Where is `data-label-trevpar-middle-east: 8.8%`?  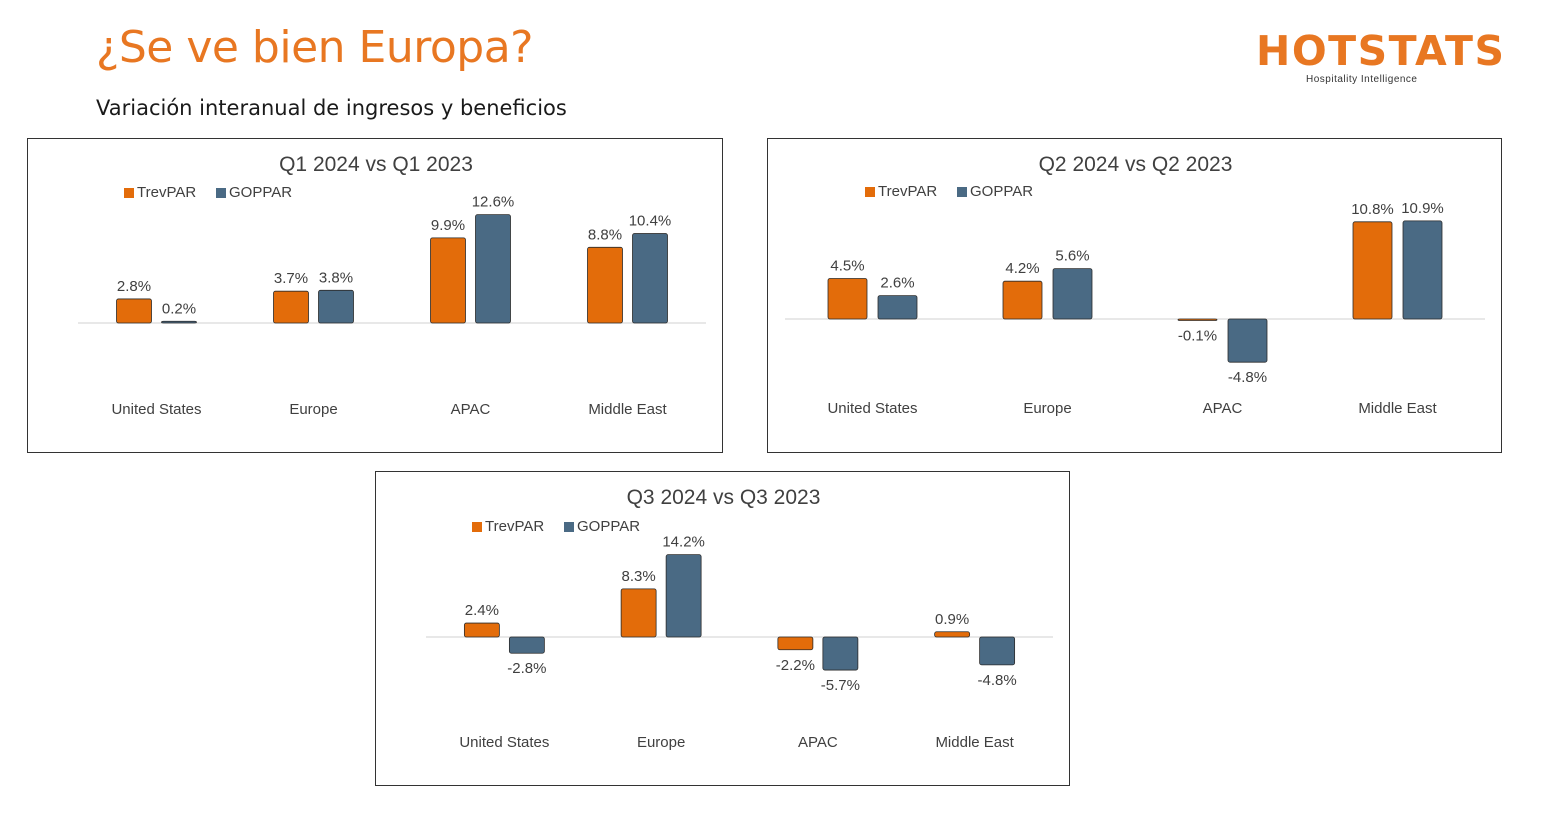
data-label-trevpar-middle-east: 8.8% is located at coordinates (605, 234).